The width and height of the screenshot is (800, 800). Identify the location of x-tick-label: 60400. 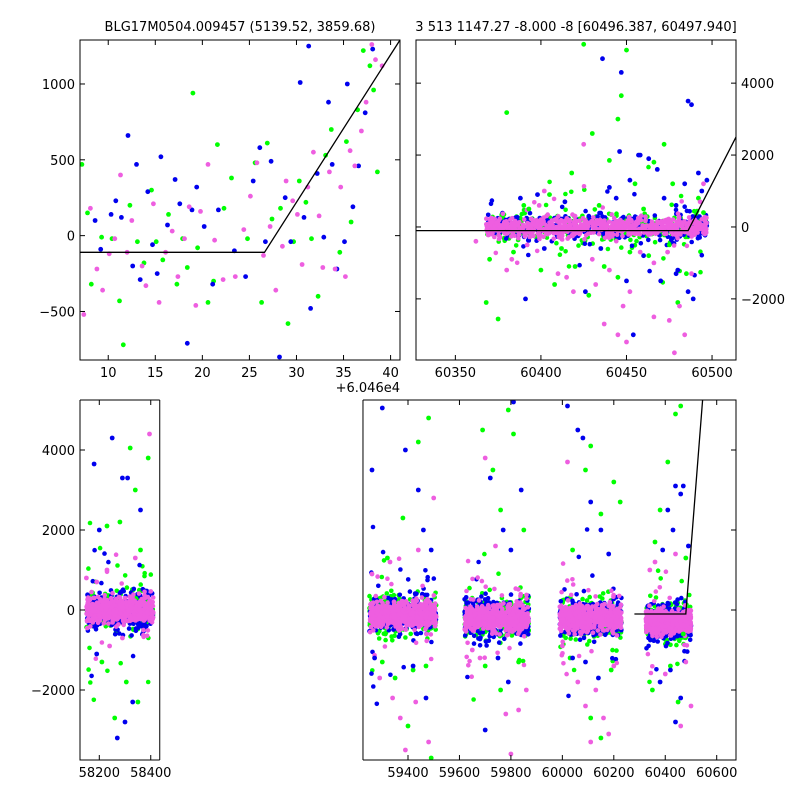
(540, 373).